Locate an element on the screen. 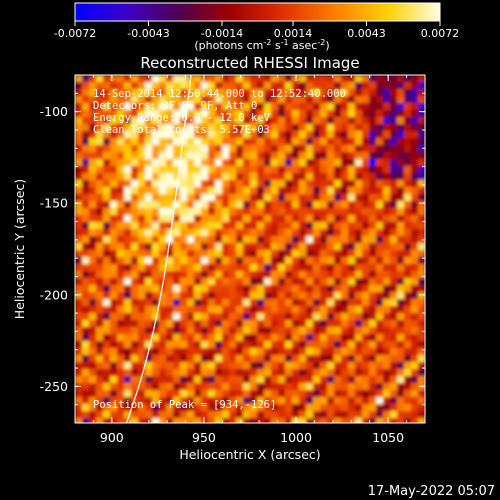 Image resolution: width=500 pixels, height=500 pixels. footer-date: 17-May-2022 05:07 is located at coordinates (431, 491).